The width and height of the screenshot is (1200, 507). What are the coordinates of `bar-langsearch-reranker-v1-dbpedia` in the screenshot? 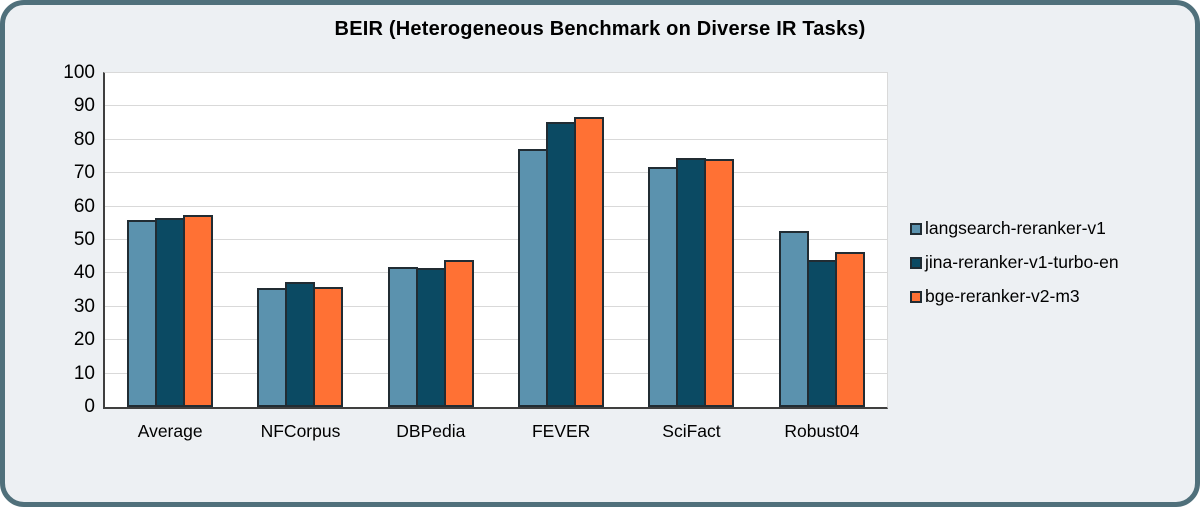 It's located at (402, 336).